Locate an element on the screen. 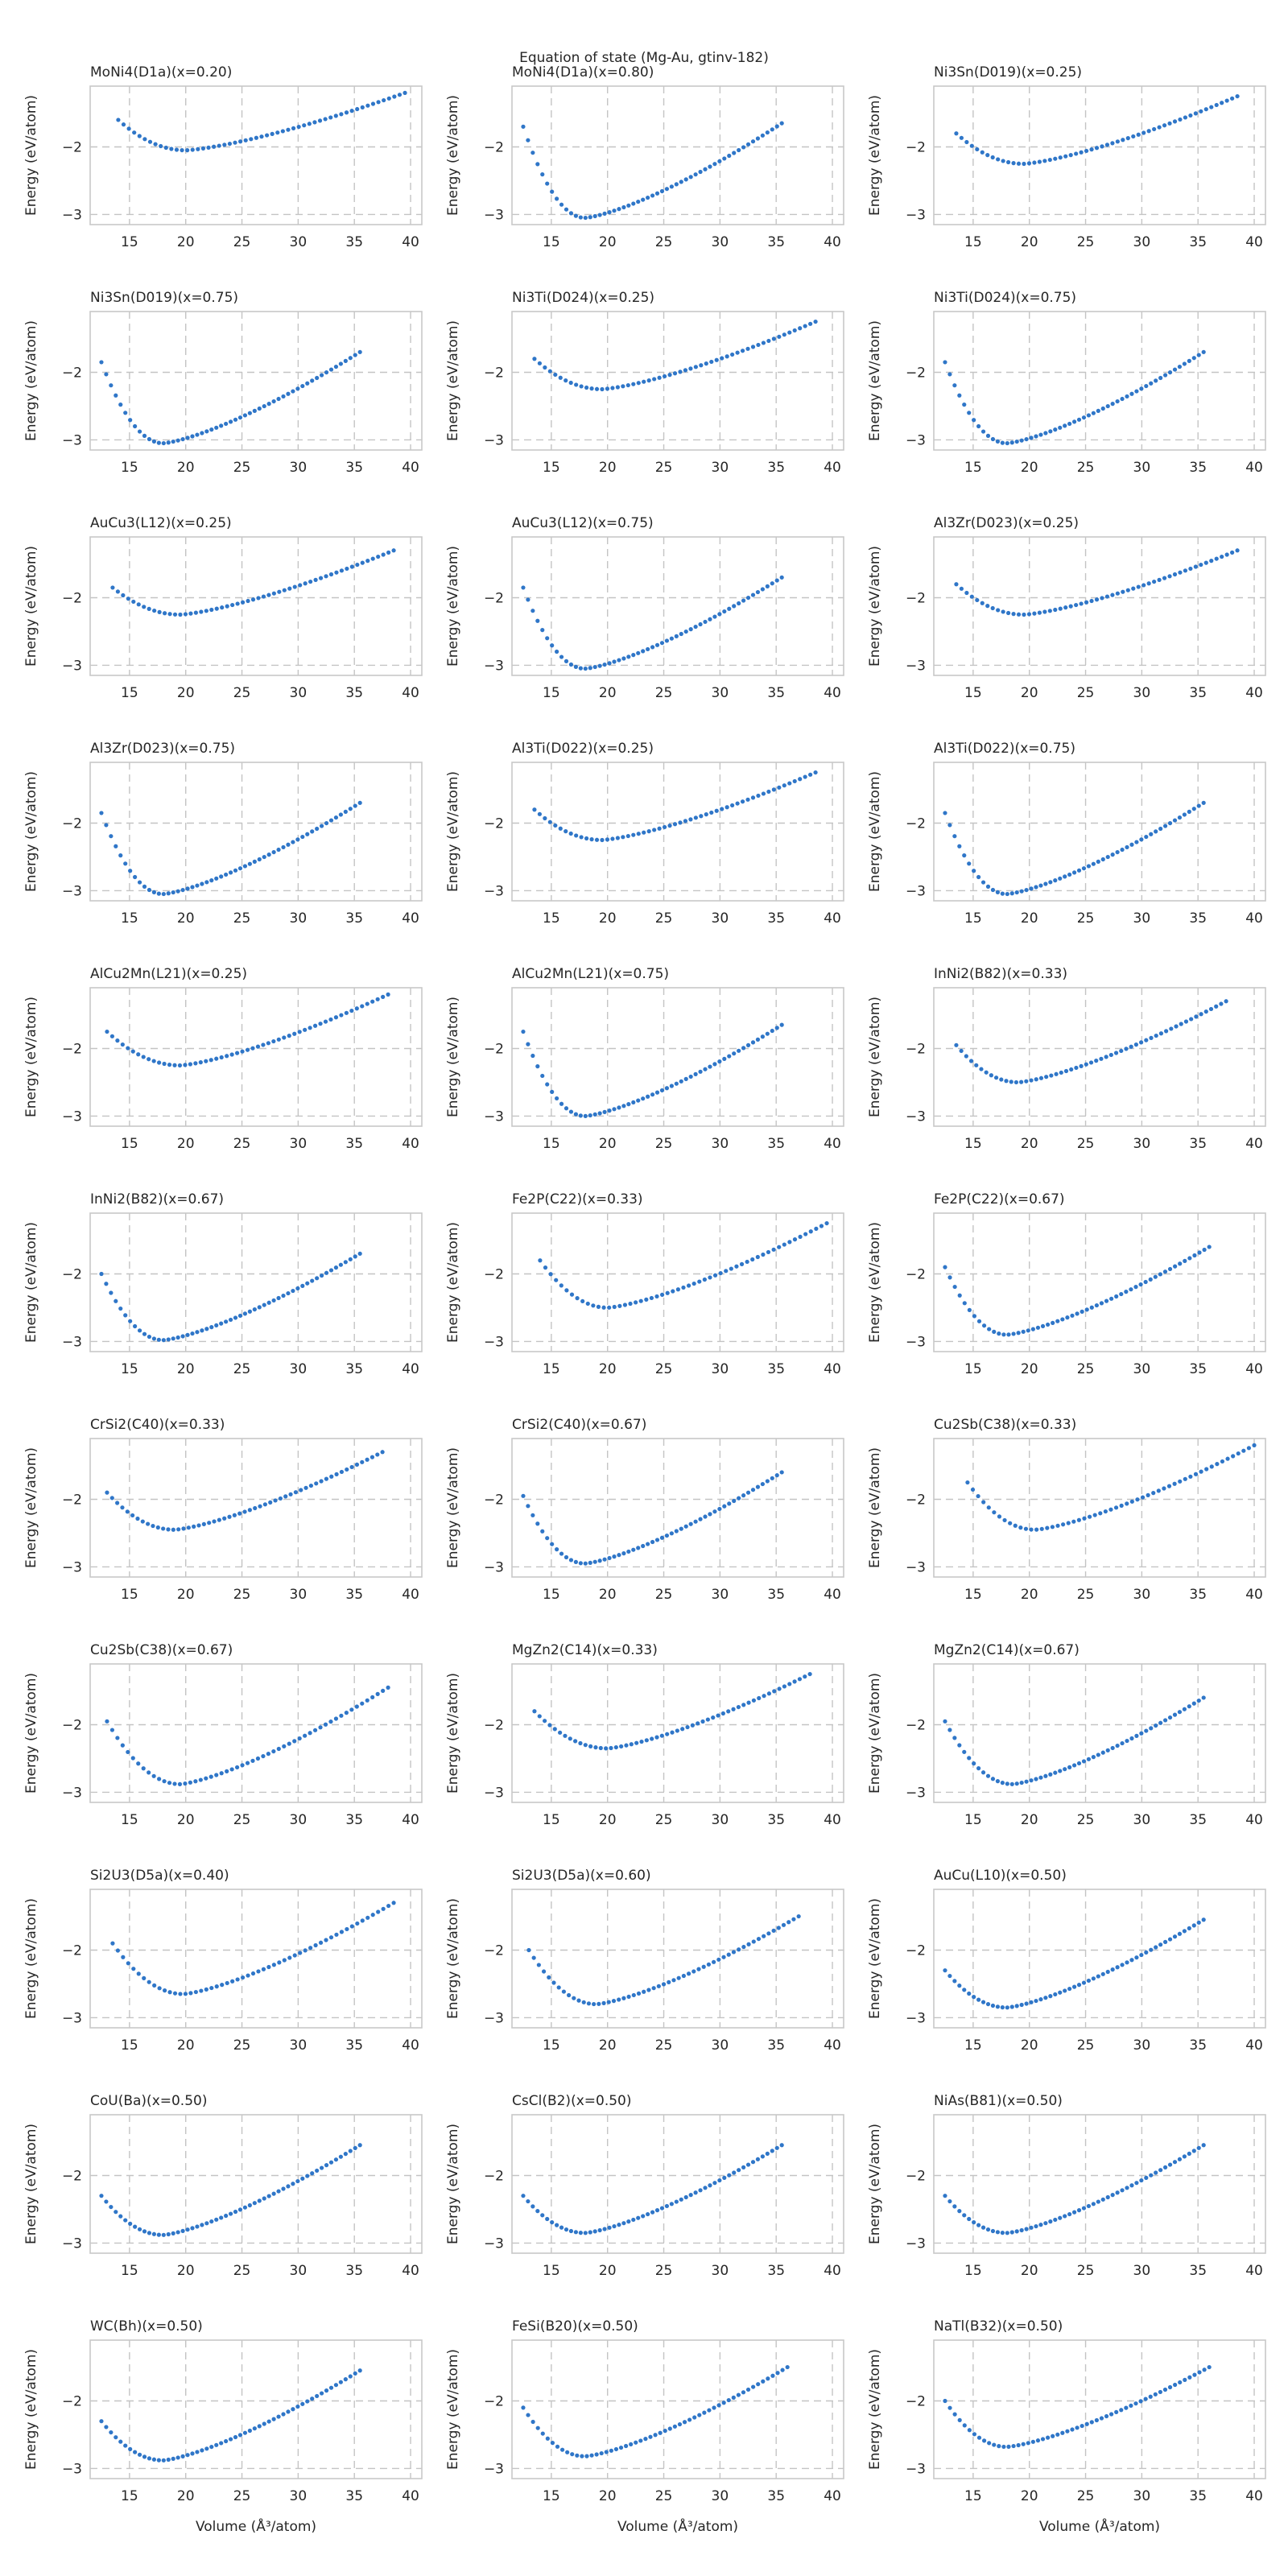 Image resolution: width=1288 pixels, height=2576 pixels. x-tick-label: 15 is located at coordinates (551, 2496).